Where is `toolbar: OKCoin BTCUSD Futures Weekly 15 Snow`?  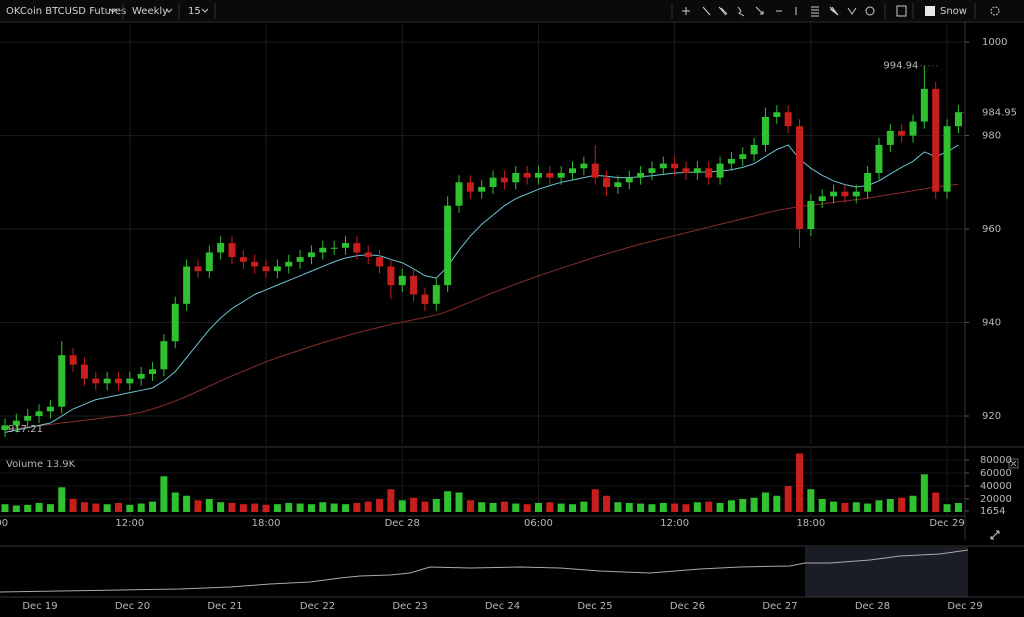
toolbar: OKCoin BTCUSD Futures Weekly 15 Snow is located at coordinates (512, 11).